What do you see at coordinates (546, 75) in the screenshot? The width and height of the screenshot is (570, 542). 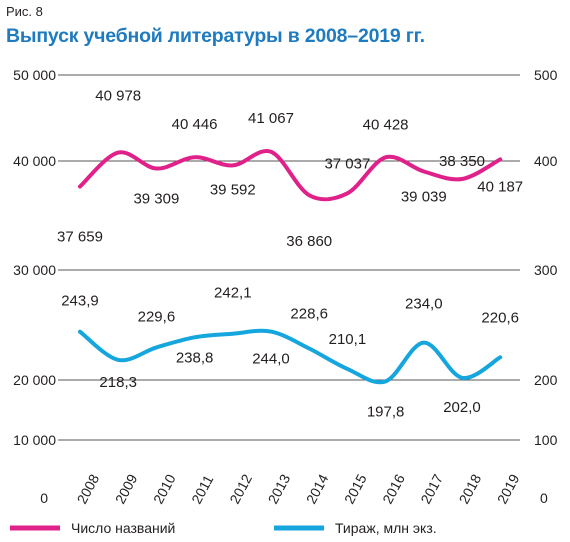 I see `right-axis-tick-label: 500` at bounding box center [546, 75].